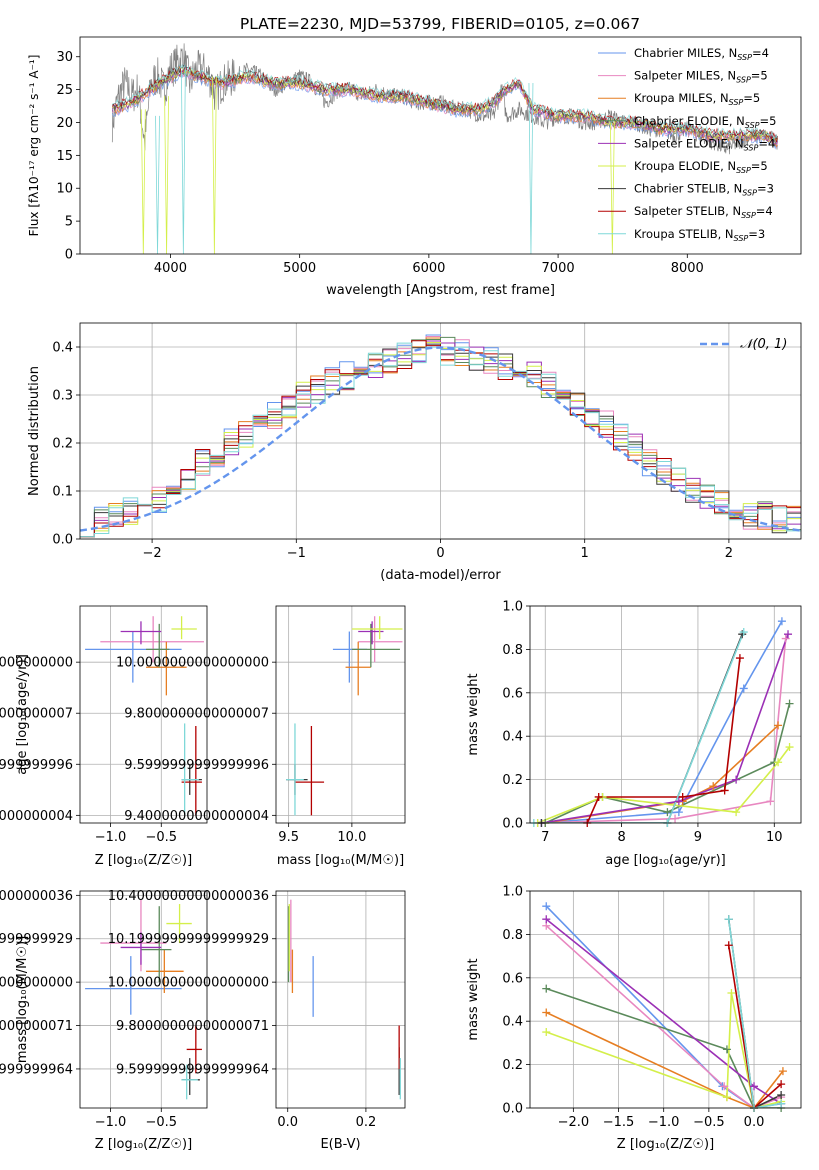  What do you see at coordinates (705, 122) in the screenshot?
I see `legend-entry: Chabrier ELODIE, NSSP=5` at bounding box center [705, 122].